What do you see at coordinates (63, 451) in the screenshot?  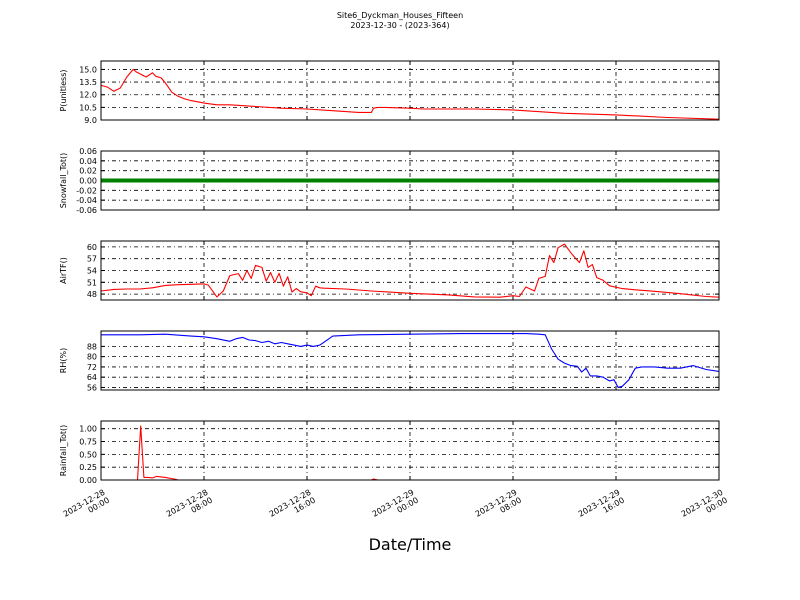 I see `y-axis-label: Rainfall_Tot()` at bounding box center [63, 451].